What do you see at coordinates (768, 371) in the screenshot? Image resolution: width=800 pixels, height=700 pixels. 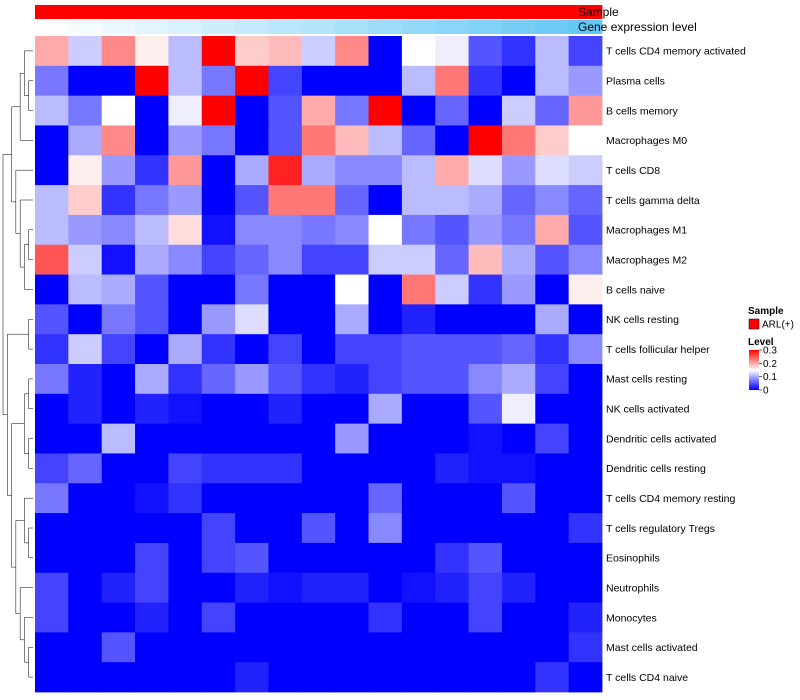 I see `legend-level-ticks: 0.3 0.2 0.1 0` at bounding box center [768, 371].